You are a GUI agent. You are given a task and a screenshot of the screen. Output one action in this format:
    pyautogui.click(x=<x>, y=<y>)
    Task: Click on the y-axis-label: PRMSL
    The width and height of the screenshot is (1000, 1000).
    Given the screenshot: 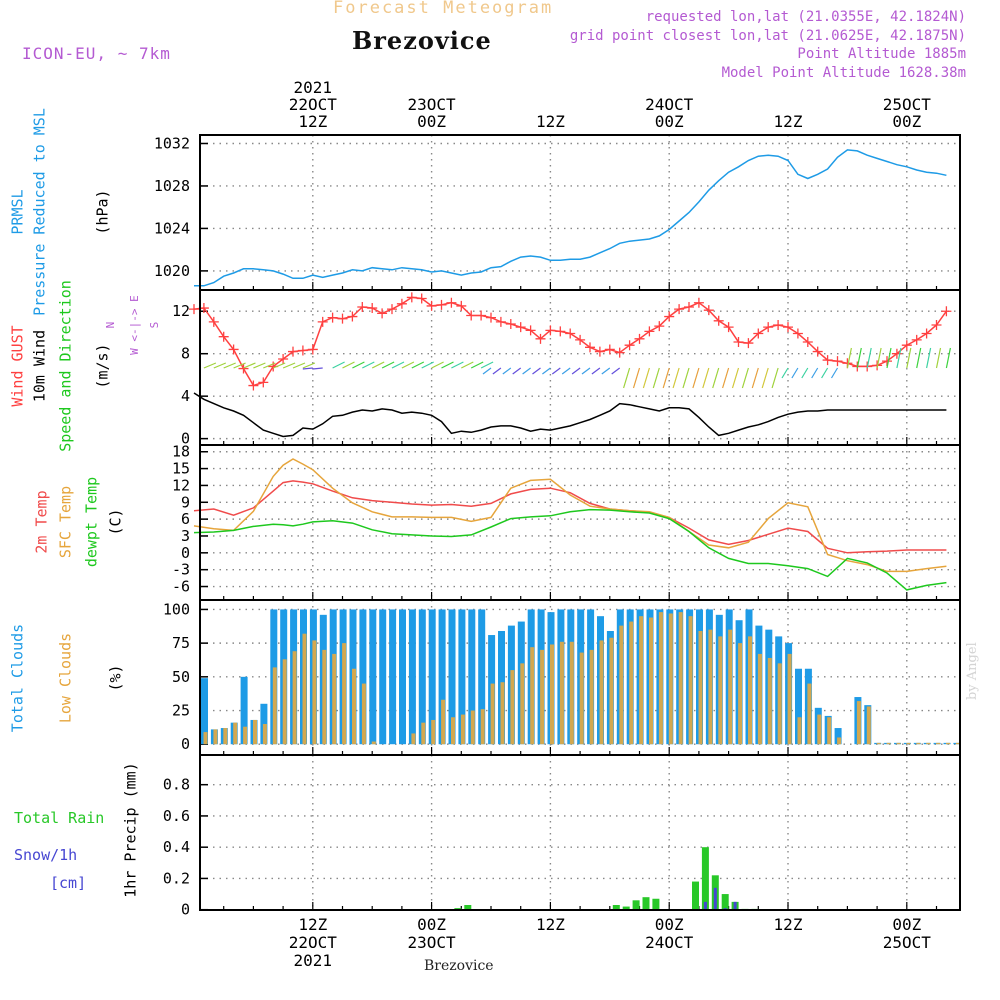 What is the action you would take?
    pyautogui.click(x=18, y=211)
    